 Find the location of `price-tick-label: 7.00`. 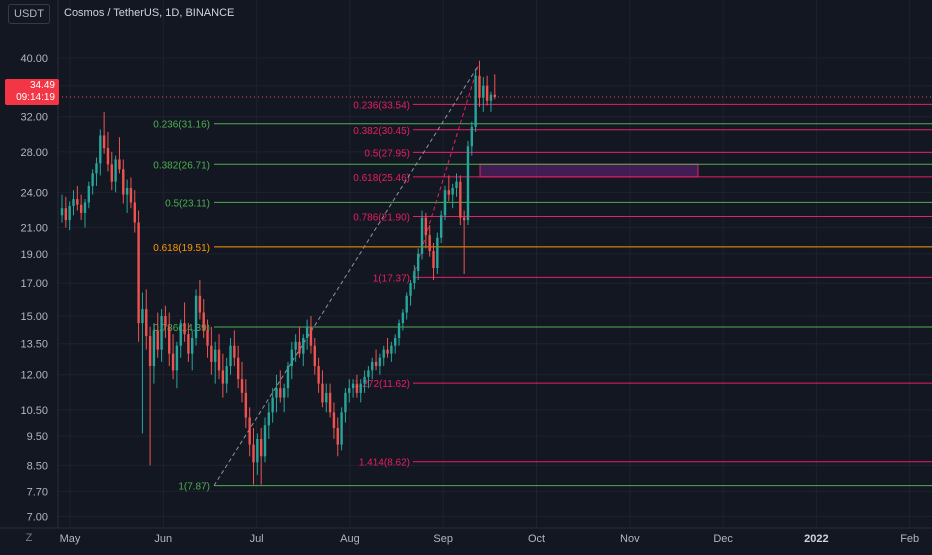

price-tick-label: 7.00 is located at coordinates (37, 517).